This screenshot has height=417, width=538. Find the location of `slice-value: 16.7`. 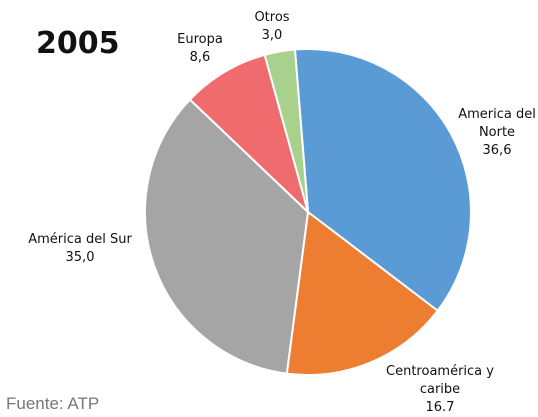

slice-value: 16.7 is located at coordinates (440, 407).